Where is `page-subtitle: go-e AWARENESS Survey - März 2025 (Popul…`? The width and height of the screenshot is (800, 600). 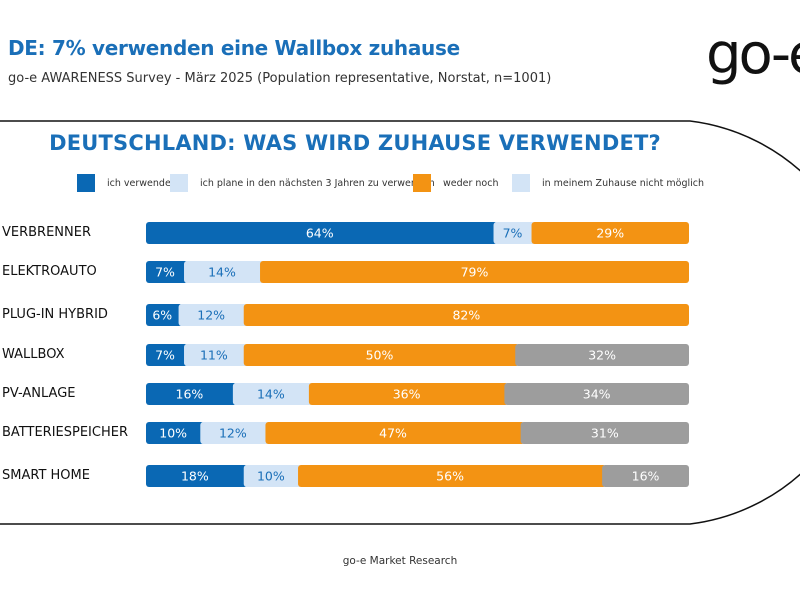
page-subtitle: go-e AWARENESS Survey - März 2025 (Popul… is located at coordinates (280, 78).